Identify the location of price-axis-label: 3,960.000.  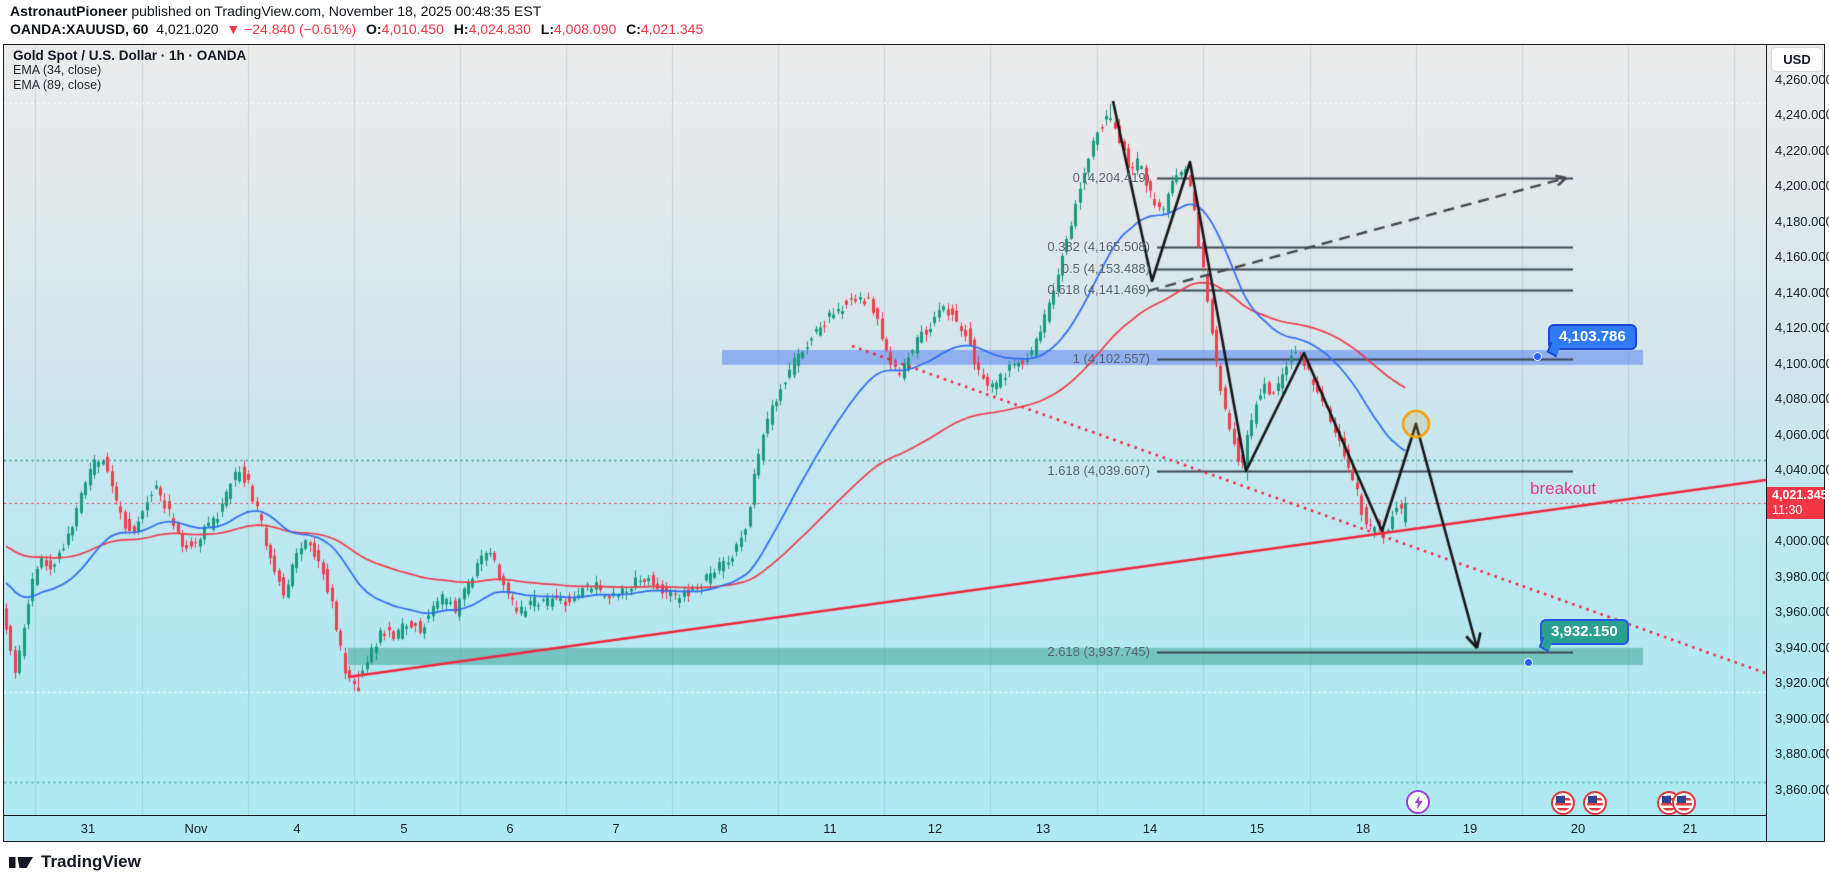
(1802, 611).